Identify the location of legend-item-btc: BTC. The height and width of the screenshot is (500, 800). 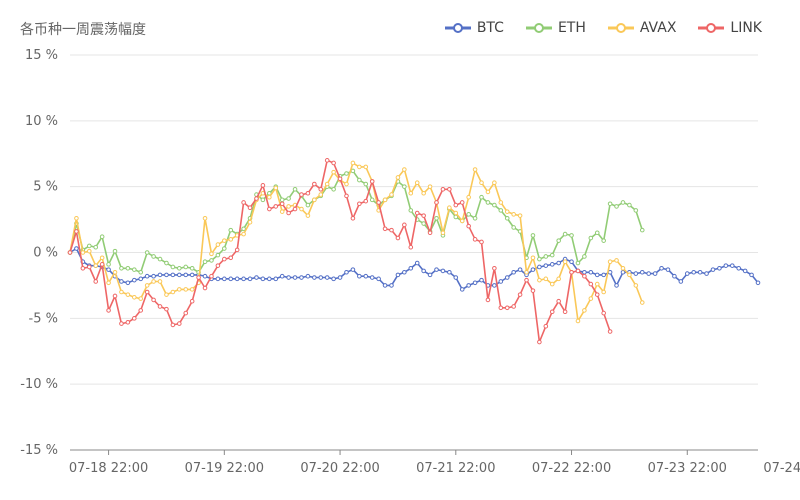
(474, 28).